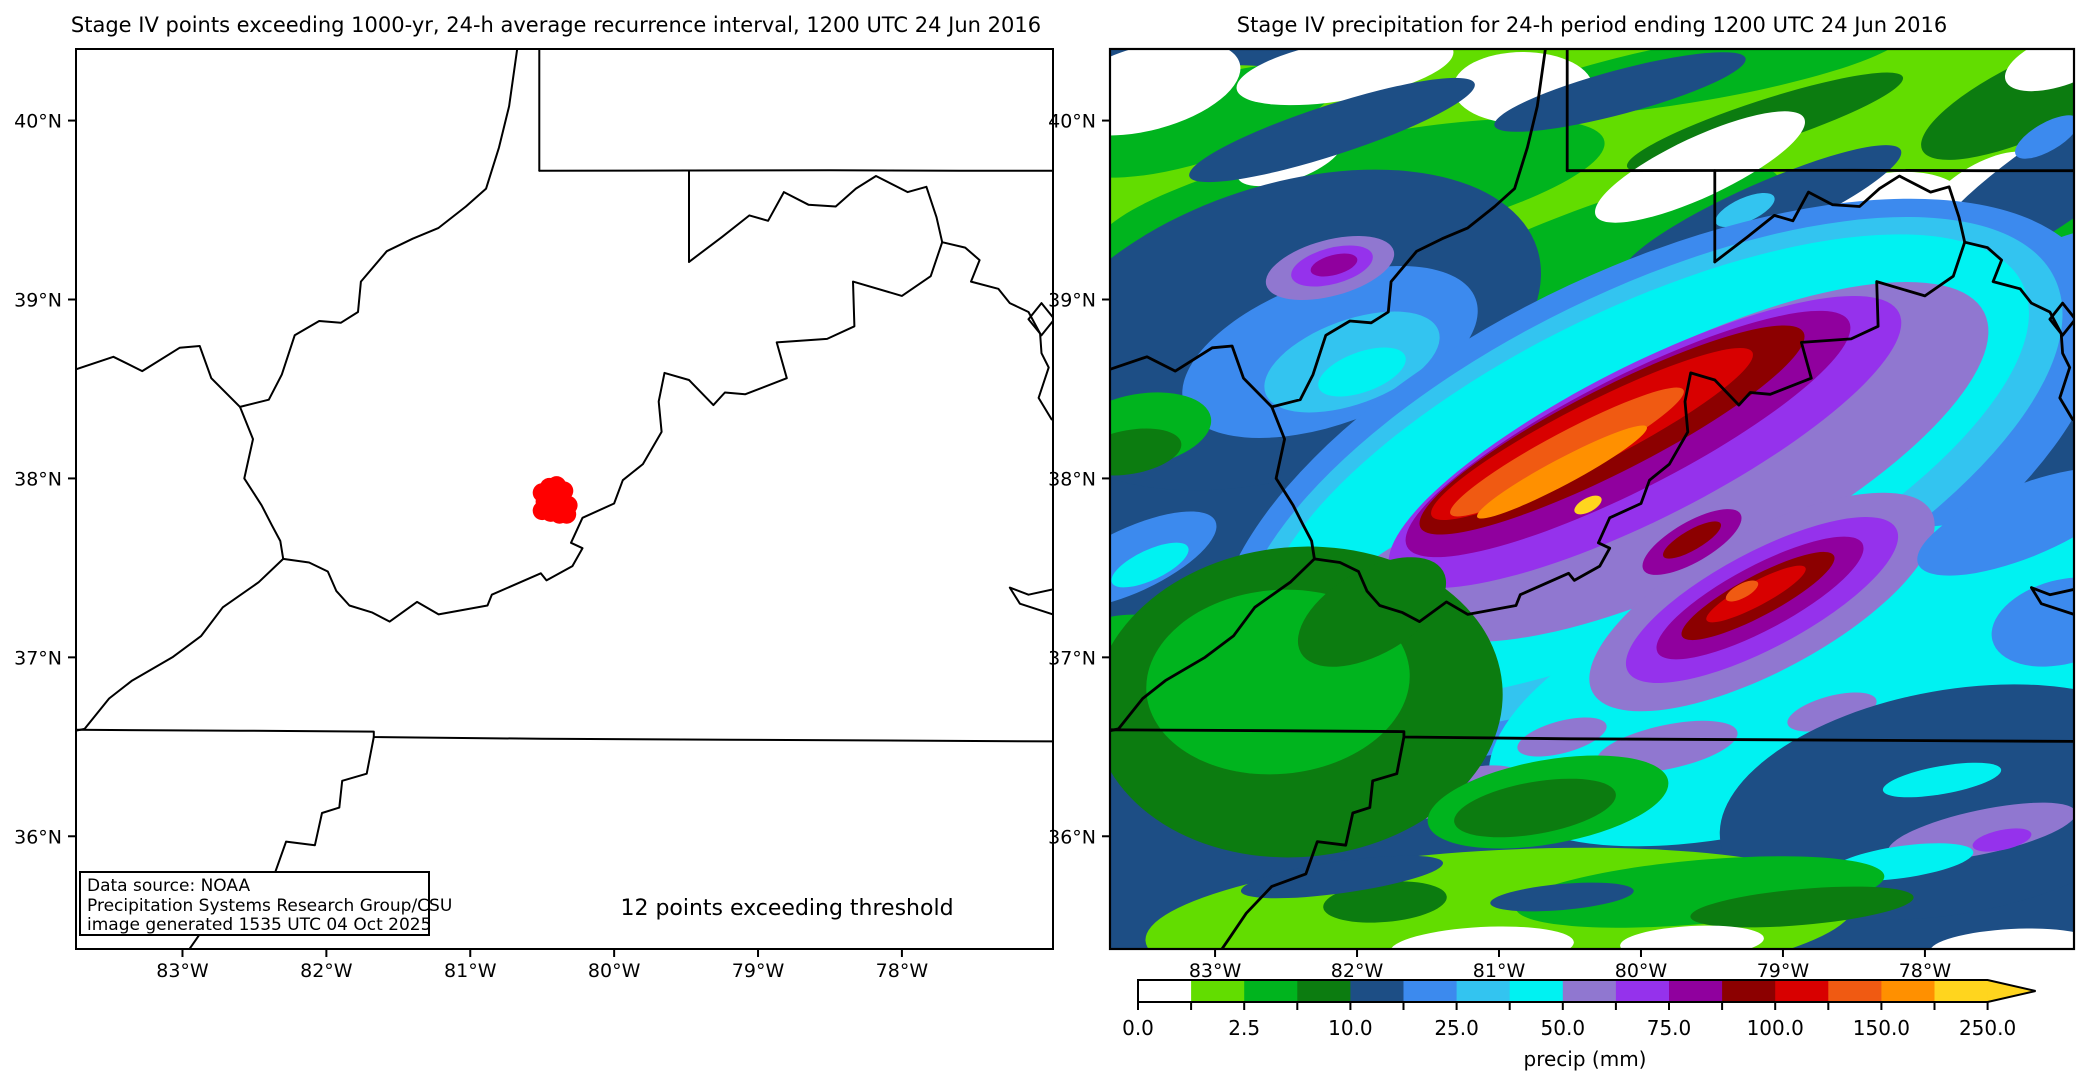 This screenshot has width=2090, height=1088. Describe the element at coordinates (1987, 1028) in the screenshot. I see `colorbar-tick-label: 250.0` at that location.